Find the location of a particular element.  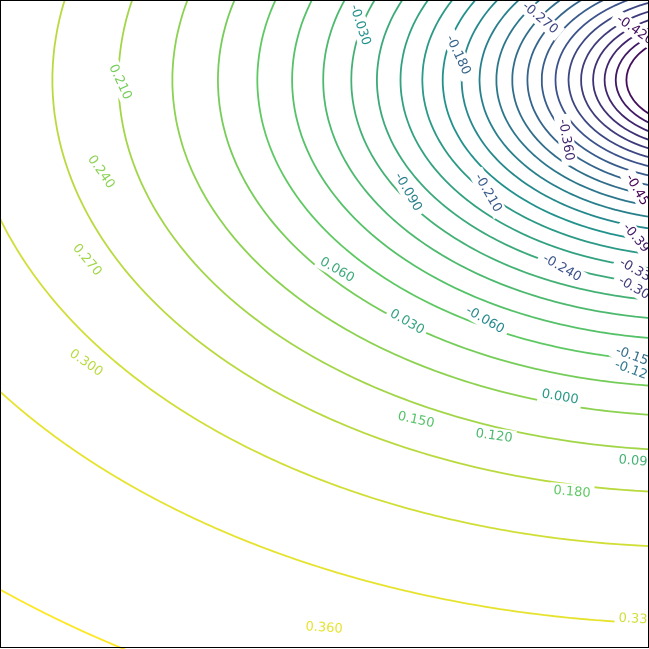

contour-label-group: 0.33 is located at coordinates (631, 619).